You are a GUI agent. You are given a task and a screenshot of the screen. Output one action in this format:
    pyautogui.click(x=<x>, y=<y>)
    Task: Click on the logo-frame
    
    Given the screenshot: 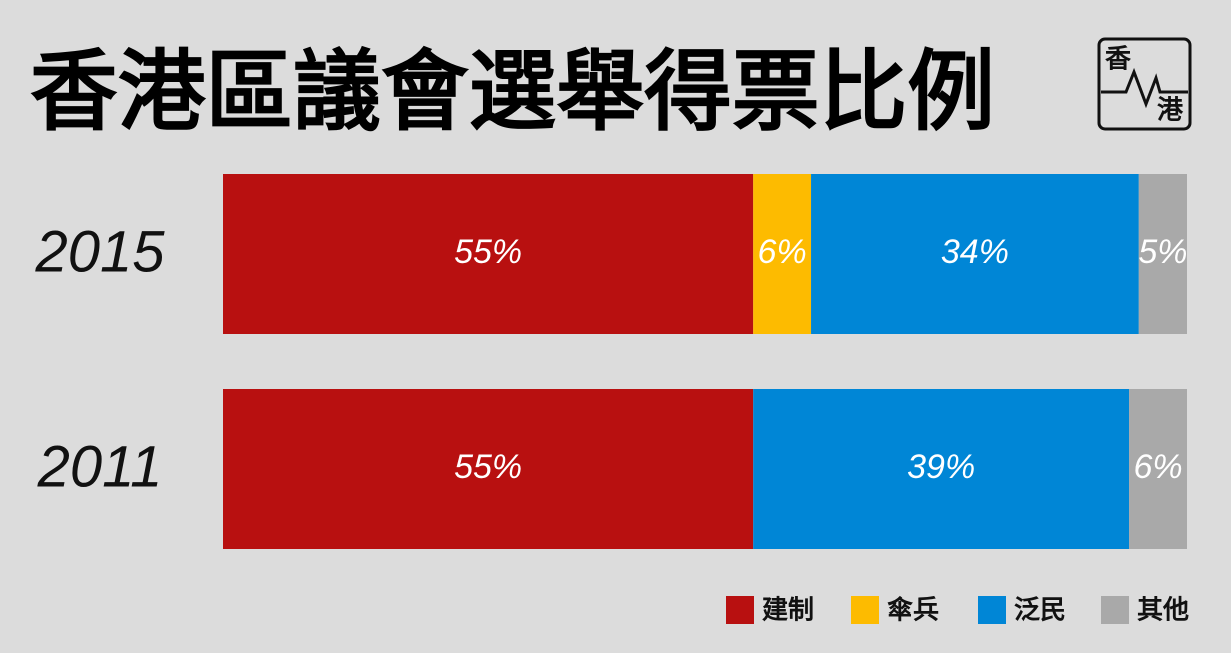 What is the action you would take?
    pyautogui.click(x=1144, y=84)
    